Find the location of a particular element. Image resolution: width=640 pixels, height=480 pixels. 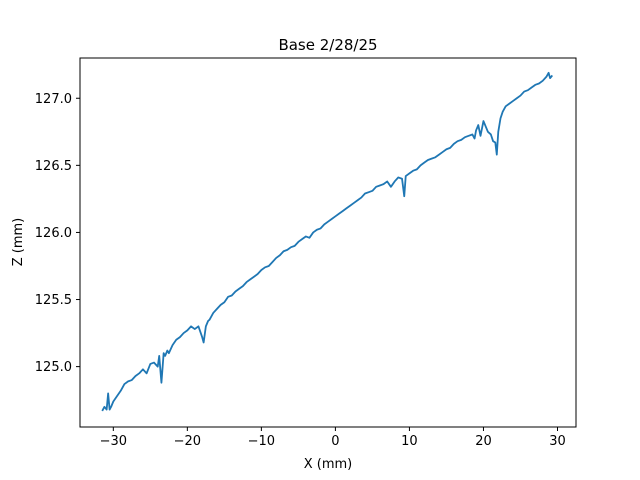

x-tick-label: −30 is located at coordinates (113, 441).